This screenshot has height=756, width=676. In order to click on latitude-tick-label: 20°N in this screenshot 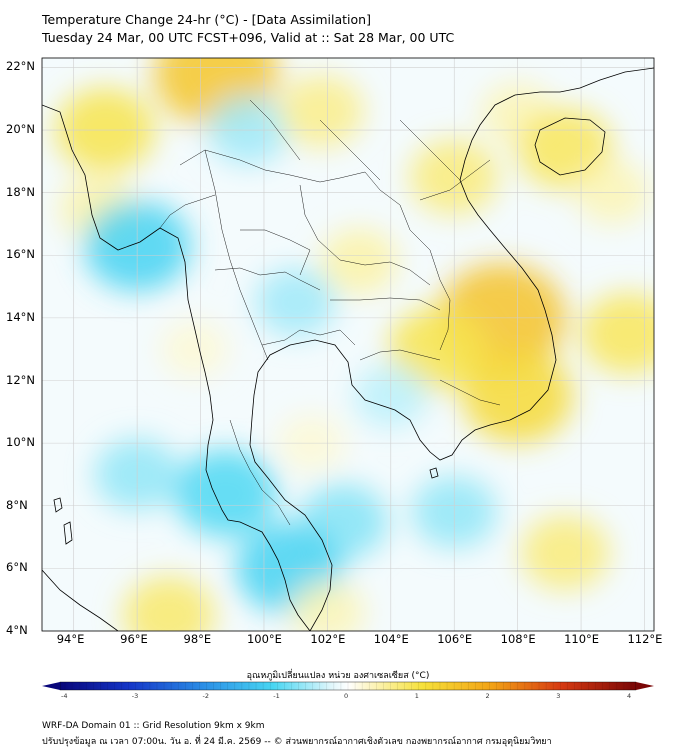, I will do `click(20, 129)`.